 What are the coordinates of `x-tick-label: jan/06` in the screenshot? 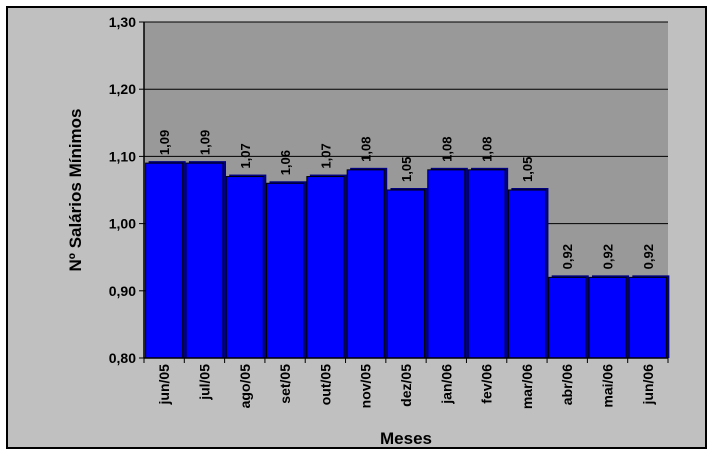 It's located at (446, 384).